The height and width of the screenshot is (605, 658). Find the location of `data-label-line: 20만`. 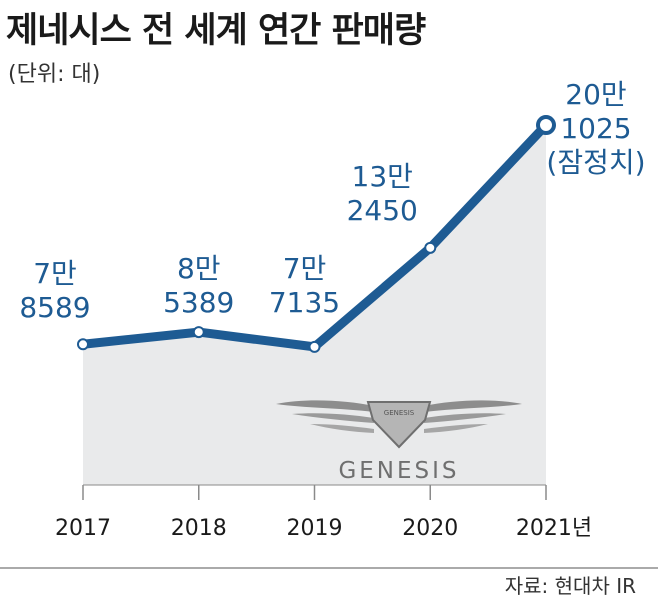

data-label-line: 20만 is located at coordinates (595, 94).